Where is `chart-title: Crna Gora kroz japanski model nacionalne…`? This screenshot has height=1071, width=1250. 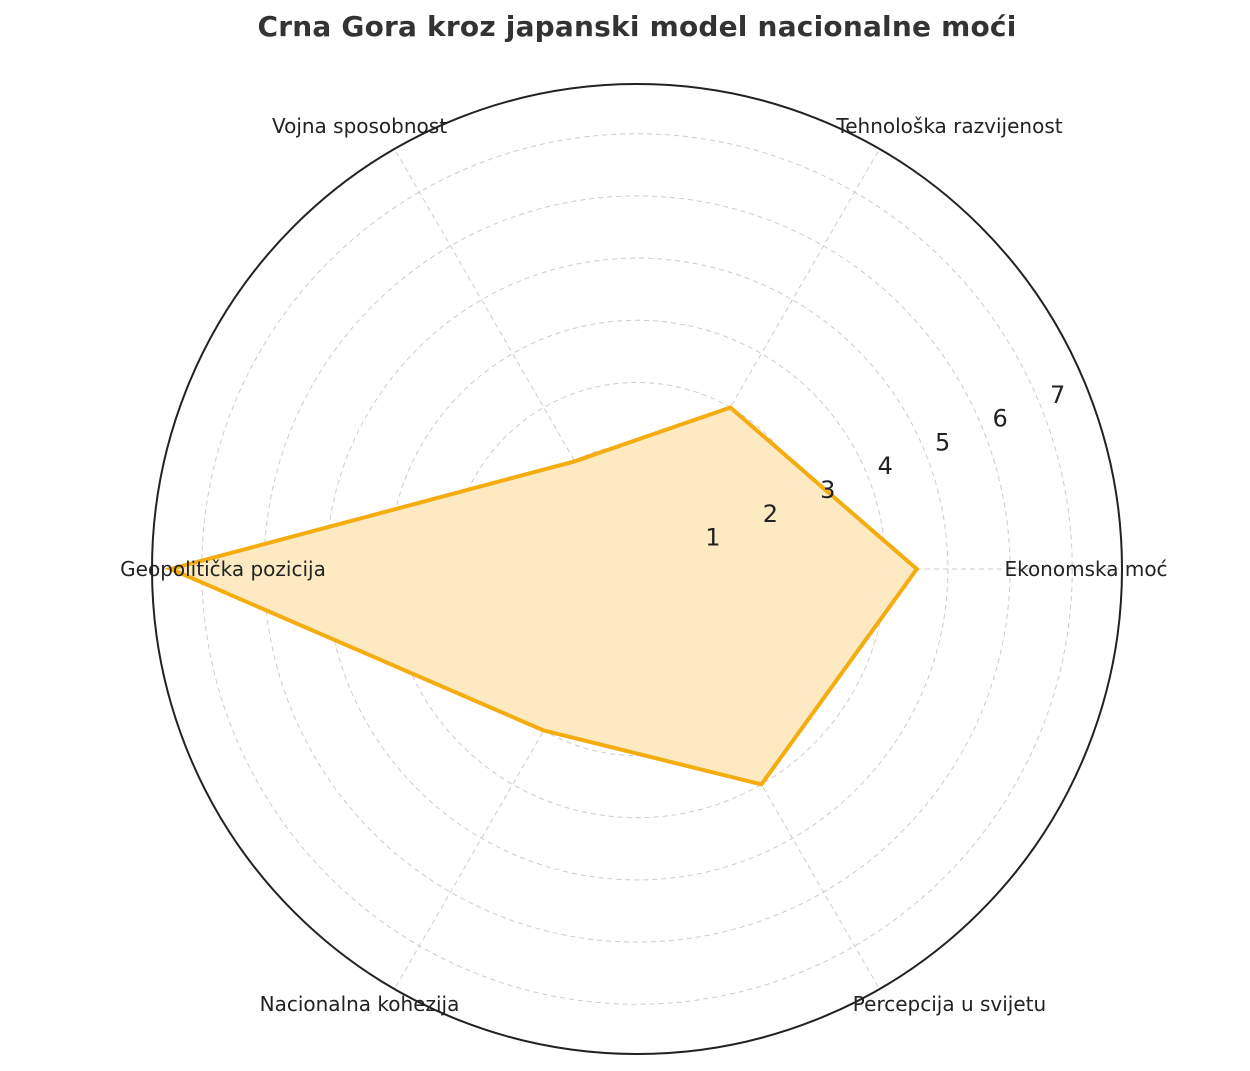 chart-title: Crna Gora kroz japanski model nacionalne… is located at coordinates (637, 26).